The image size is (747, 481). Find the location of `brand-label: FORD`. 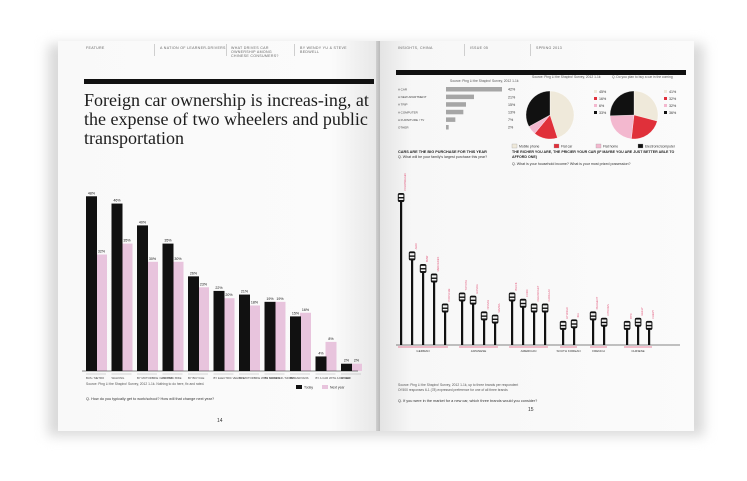

brand-label: FORD is located at coordinates (527, 292).